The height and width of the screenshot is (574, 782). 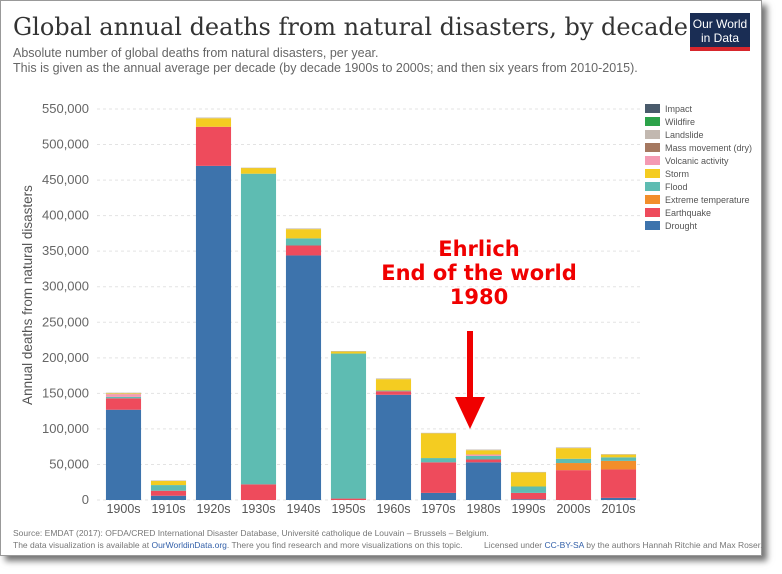 What do you see at coordinates (677, 174) in the screenshot?
I see `legend-entry: Storm` at bounding box center [677, 174].